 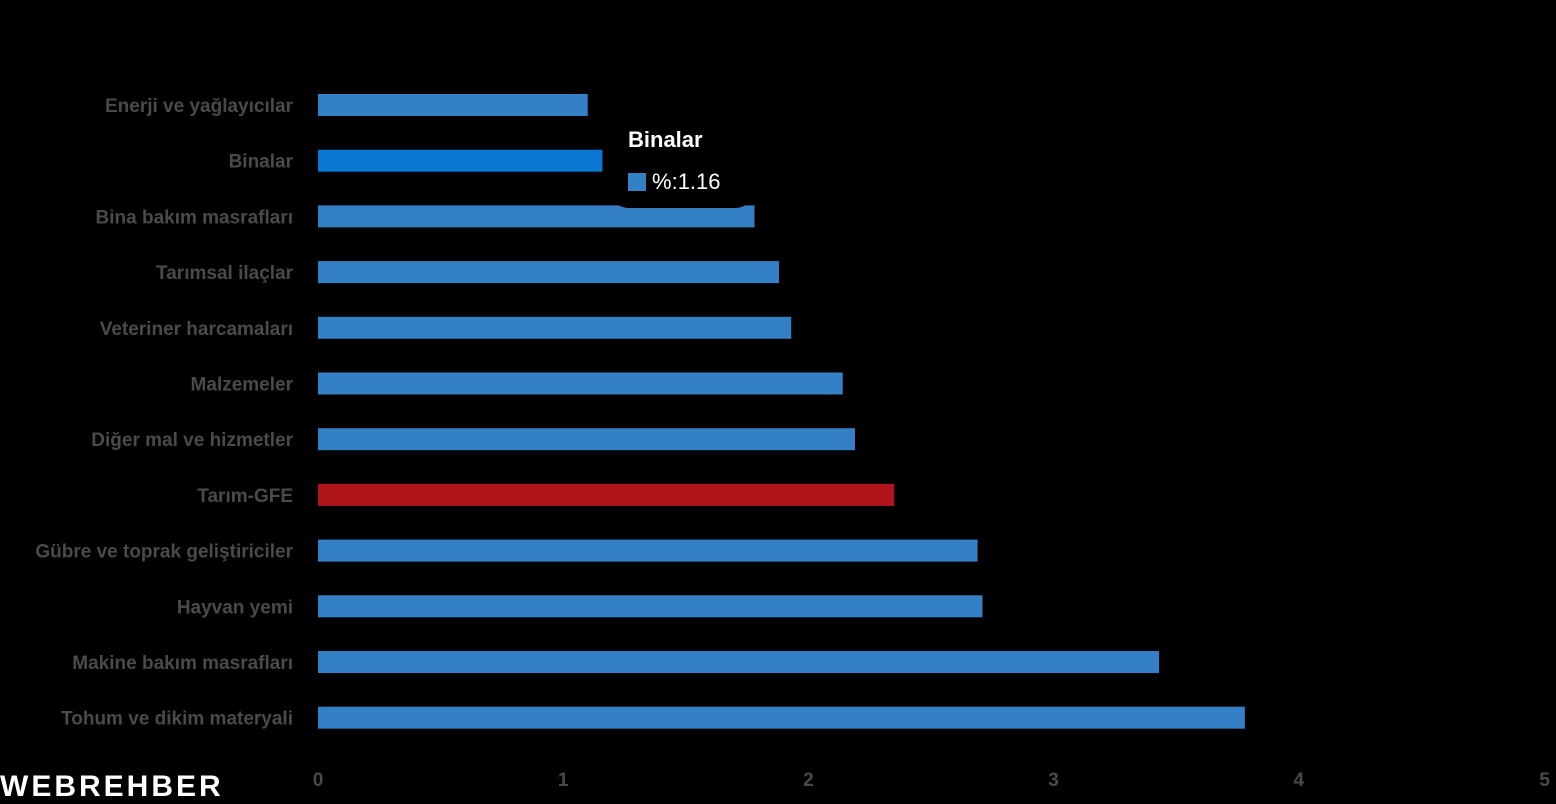 I want to click on tooltip-row: %: 1.16, so click(x=682, y=182).